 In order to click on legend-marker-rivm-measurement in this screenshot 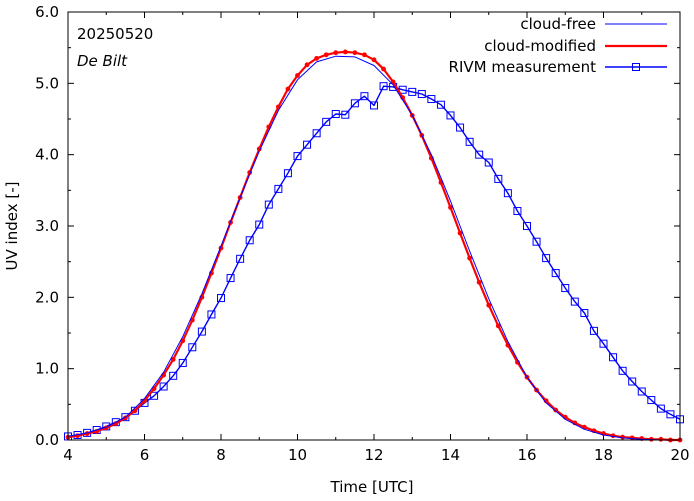, I will do `click(636, 67)`.